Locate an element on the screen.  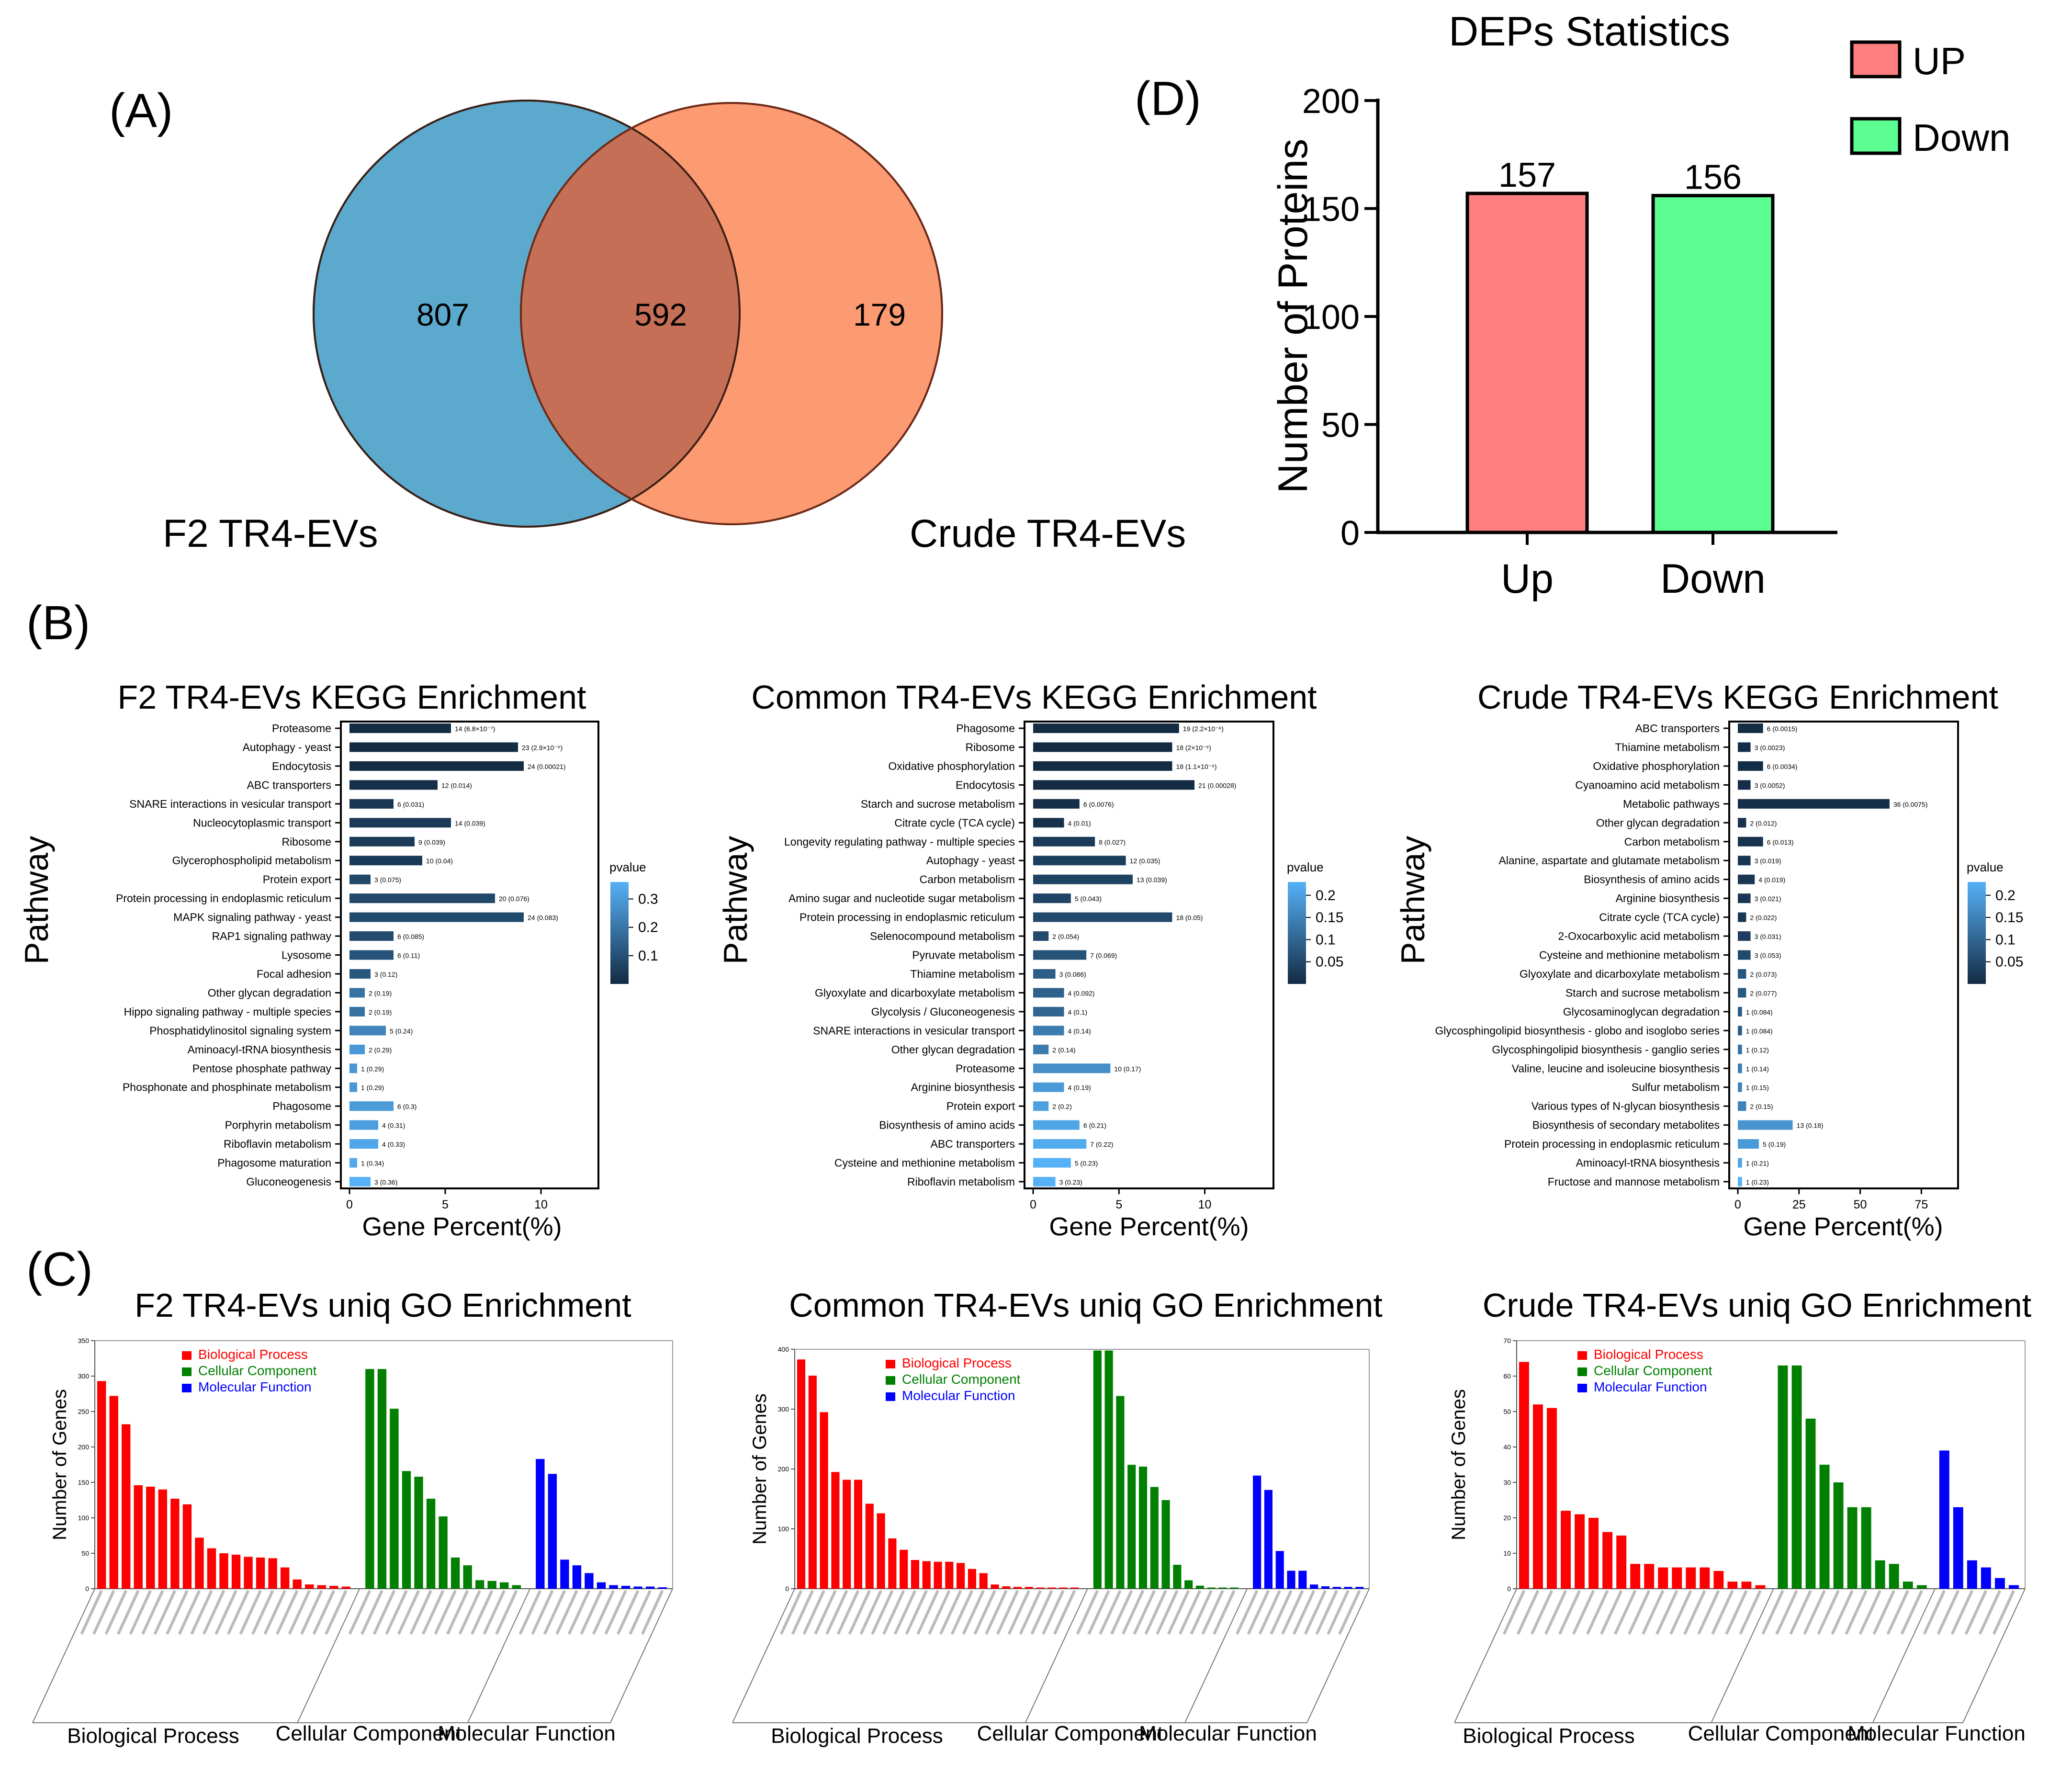
kegg-common-colorbar-tick-label: 0.05 is located at coordinates (1329, 962).